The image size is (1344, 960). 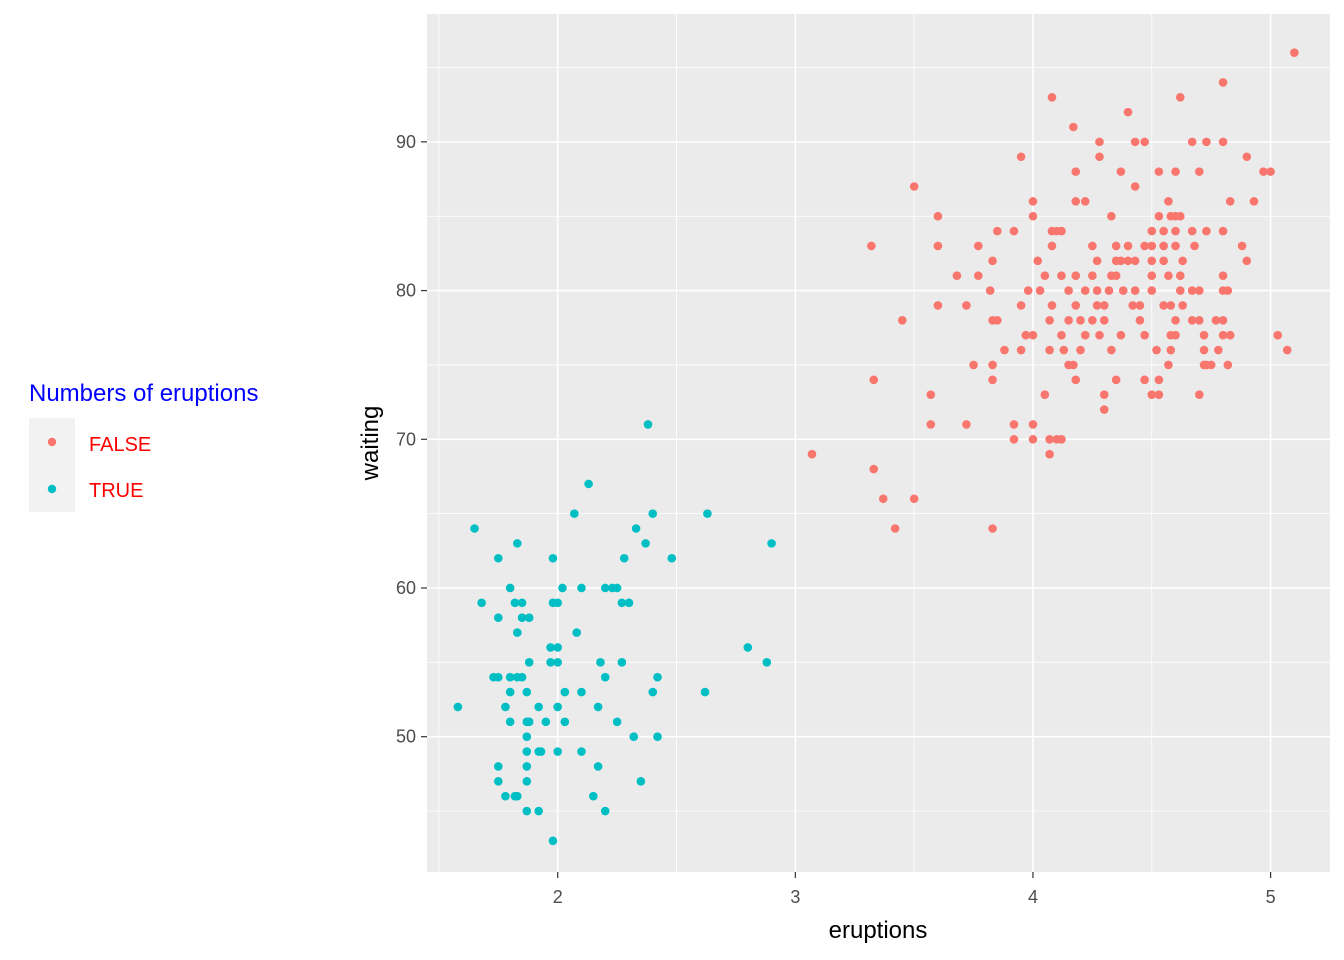 What do you see at coordinates (406, 291) in the screenshot?
I see `y-tick-label: 80` at bounding box center [406, 291].